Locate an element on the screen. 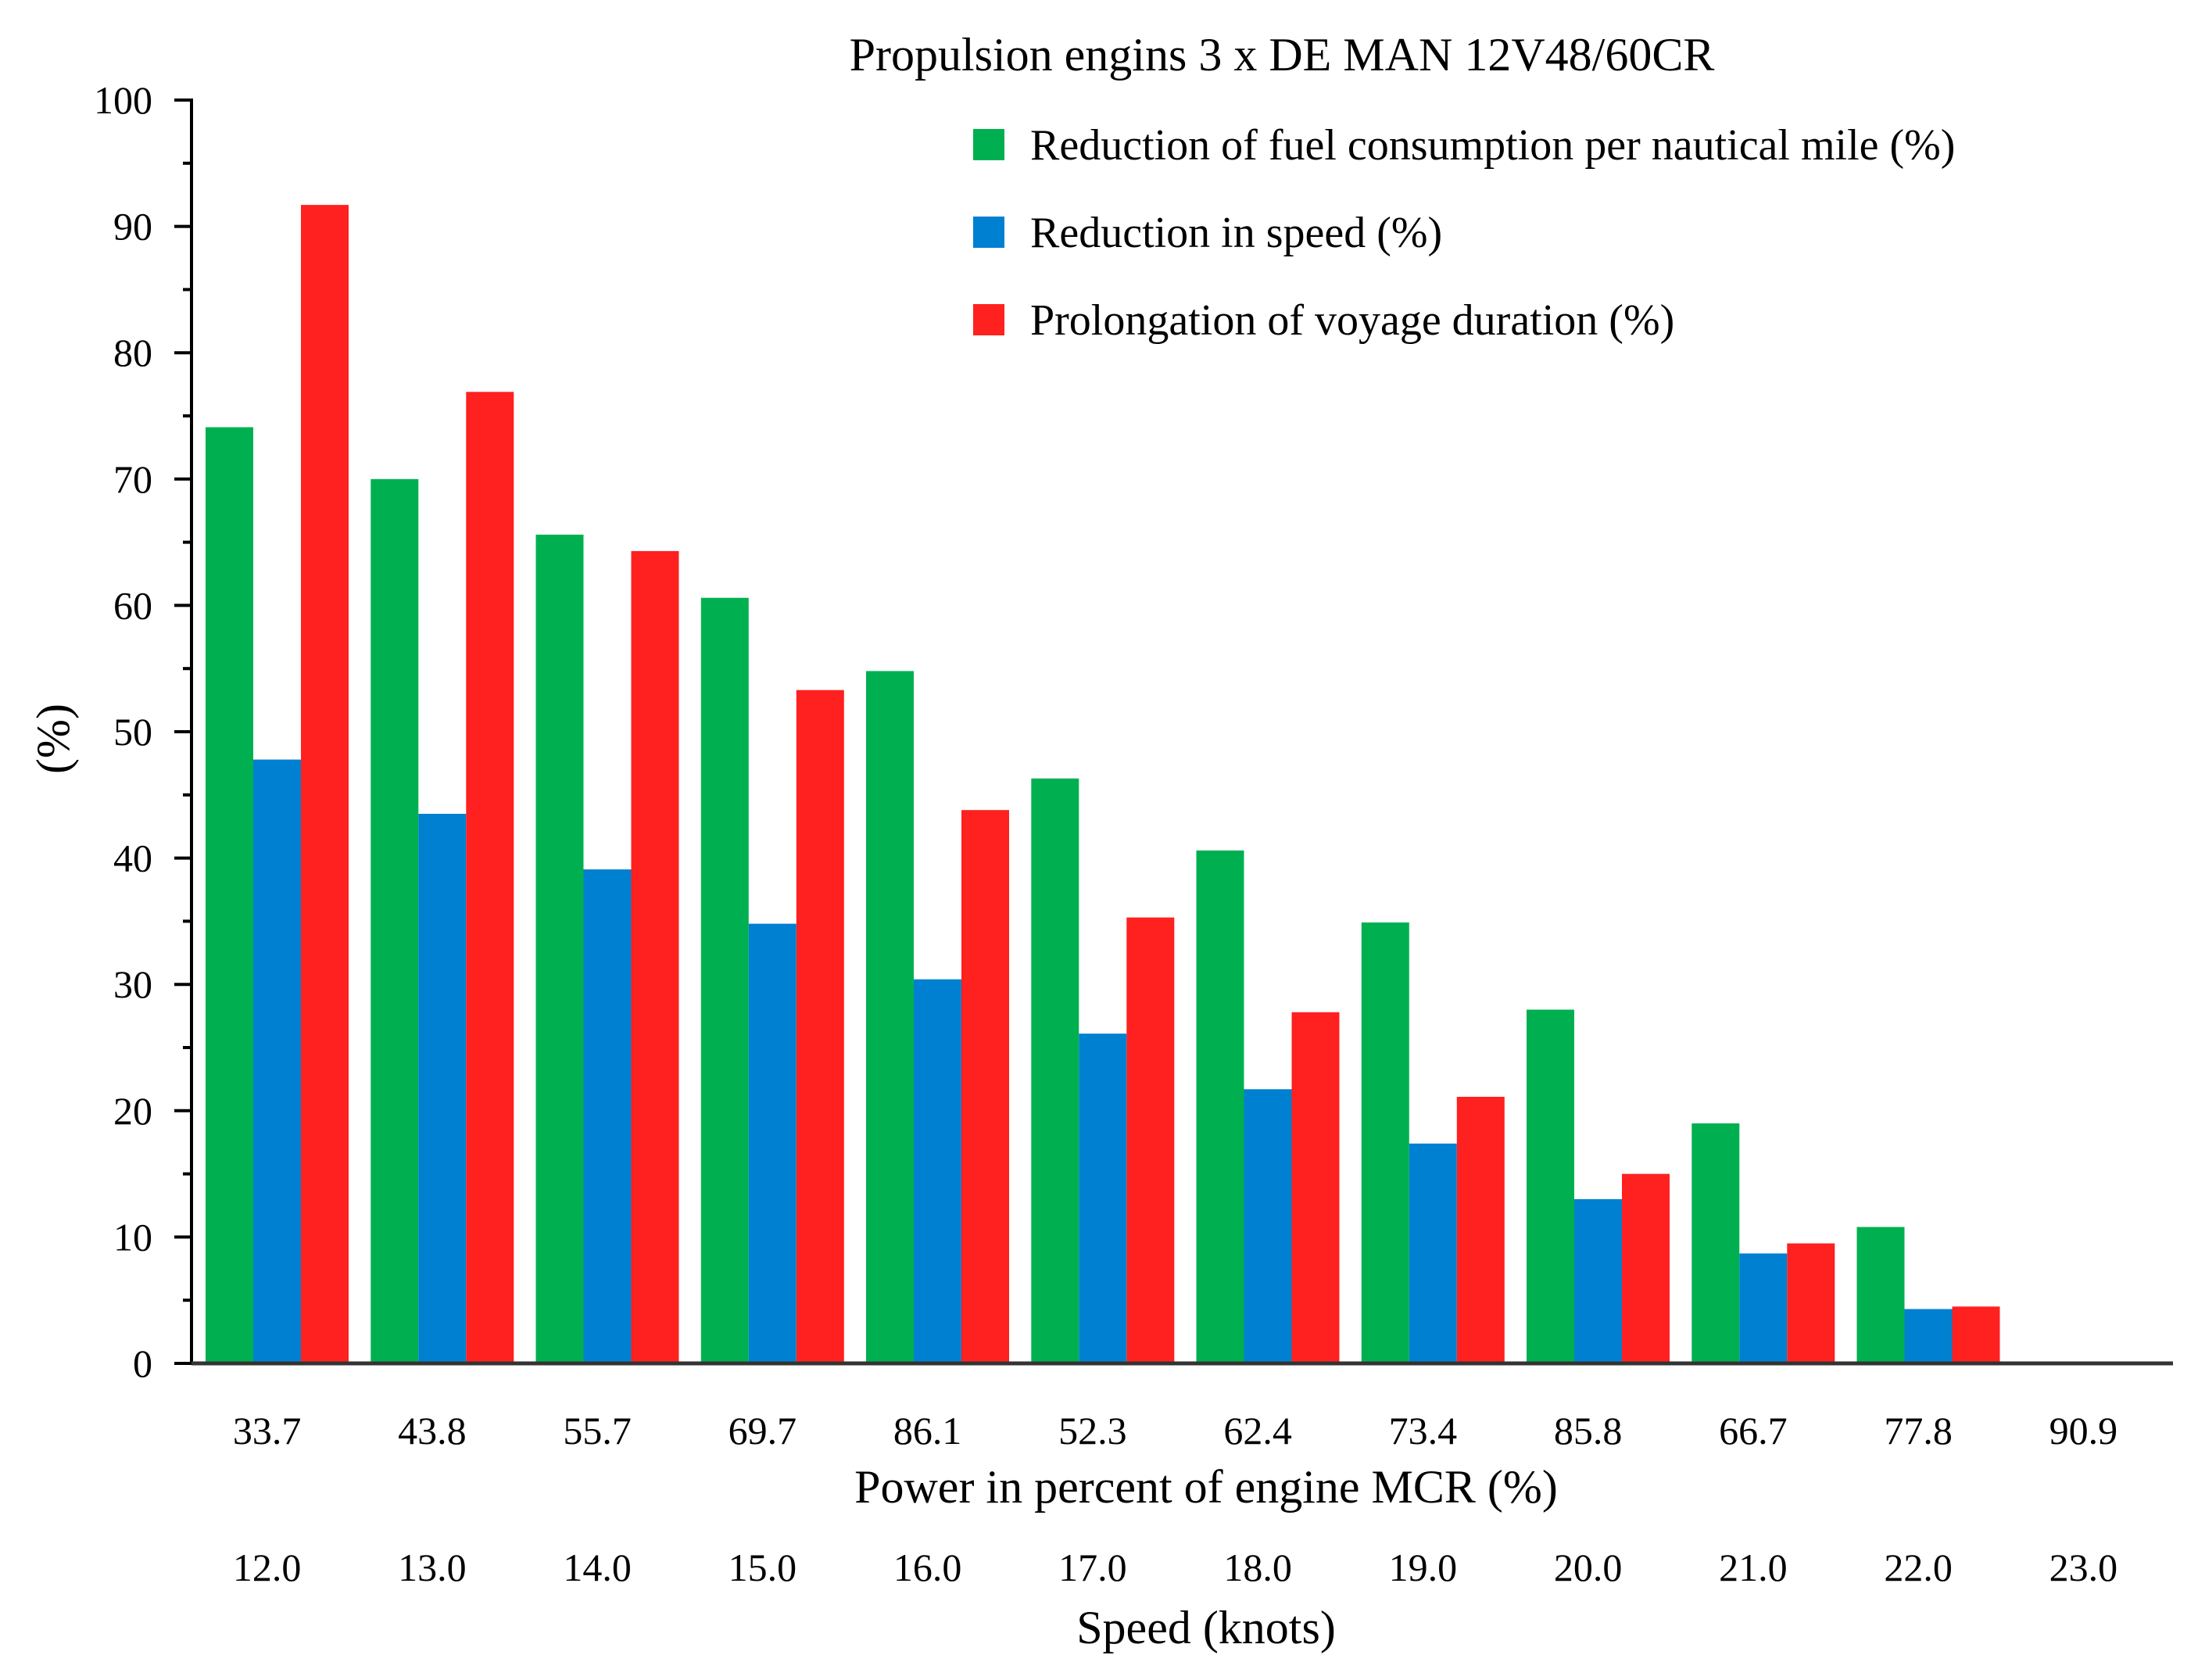 The image size is (2198, 1680). secondary-x-tick-label: 17.0 is located at coordinates (1092, 1567).